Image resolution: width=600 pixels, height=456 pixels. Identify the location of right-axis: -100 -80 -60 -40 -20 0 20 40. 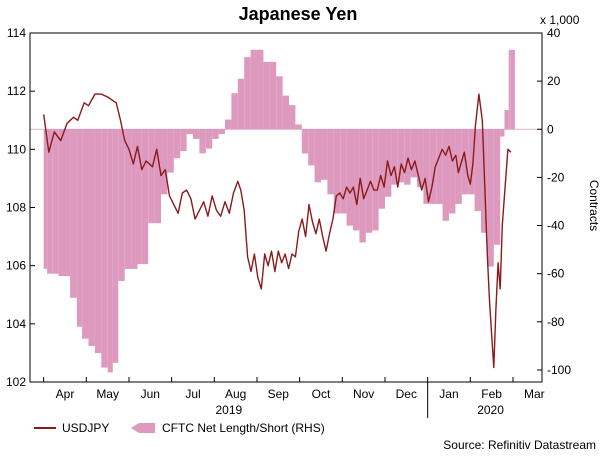
(554, 201).